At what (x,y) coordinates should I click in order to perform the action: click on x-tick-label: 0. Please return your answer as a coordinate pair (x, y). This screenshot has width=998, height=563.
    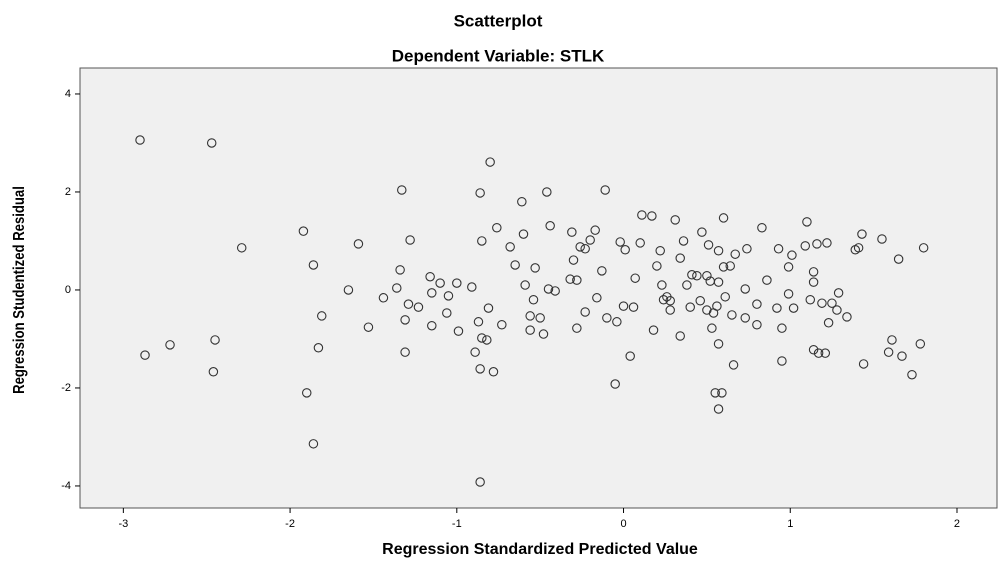
    Looking at the image, I should click on (623, 524).